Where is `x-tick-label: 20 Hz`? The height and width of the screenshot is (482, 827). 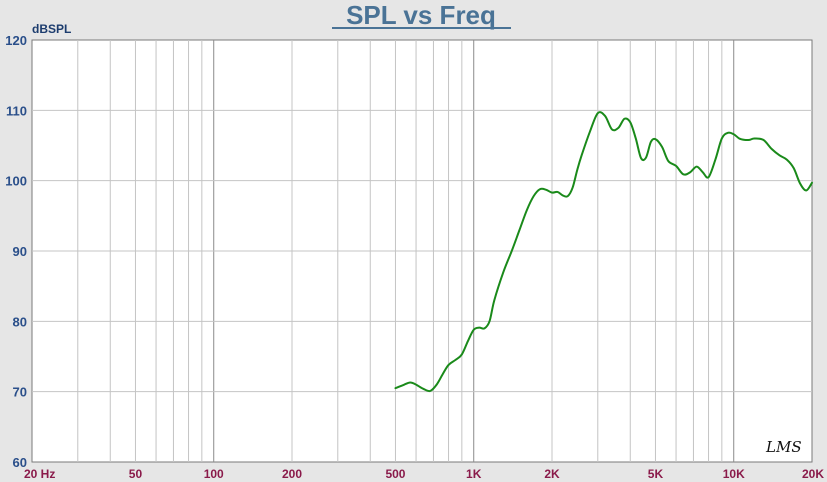 x-tick-label: 20 Hz is located at coordinates (39, 474).